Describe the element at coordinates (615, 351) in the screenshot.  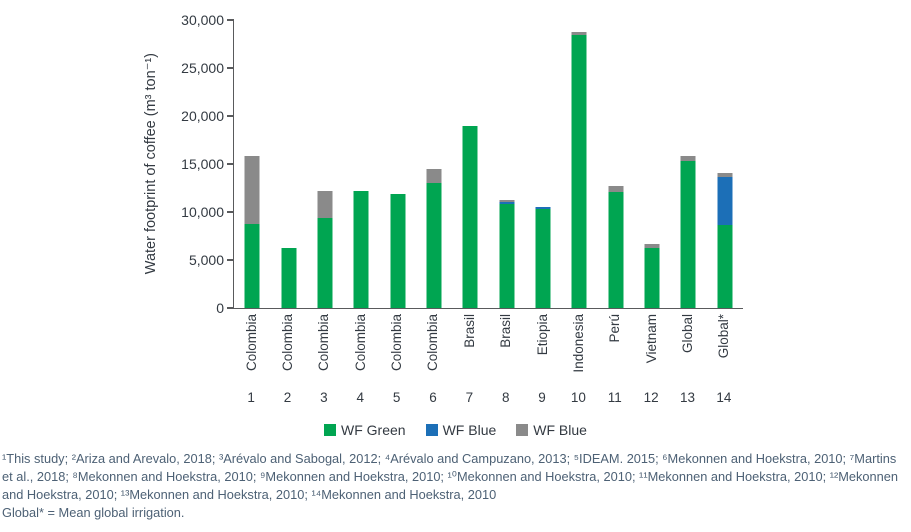
I see `x-label-cell: Perú` at that location.